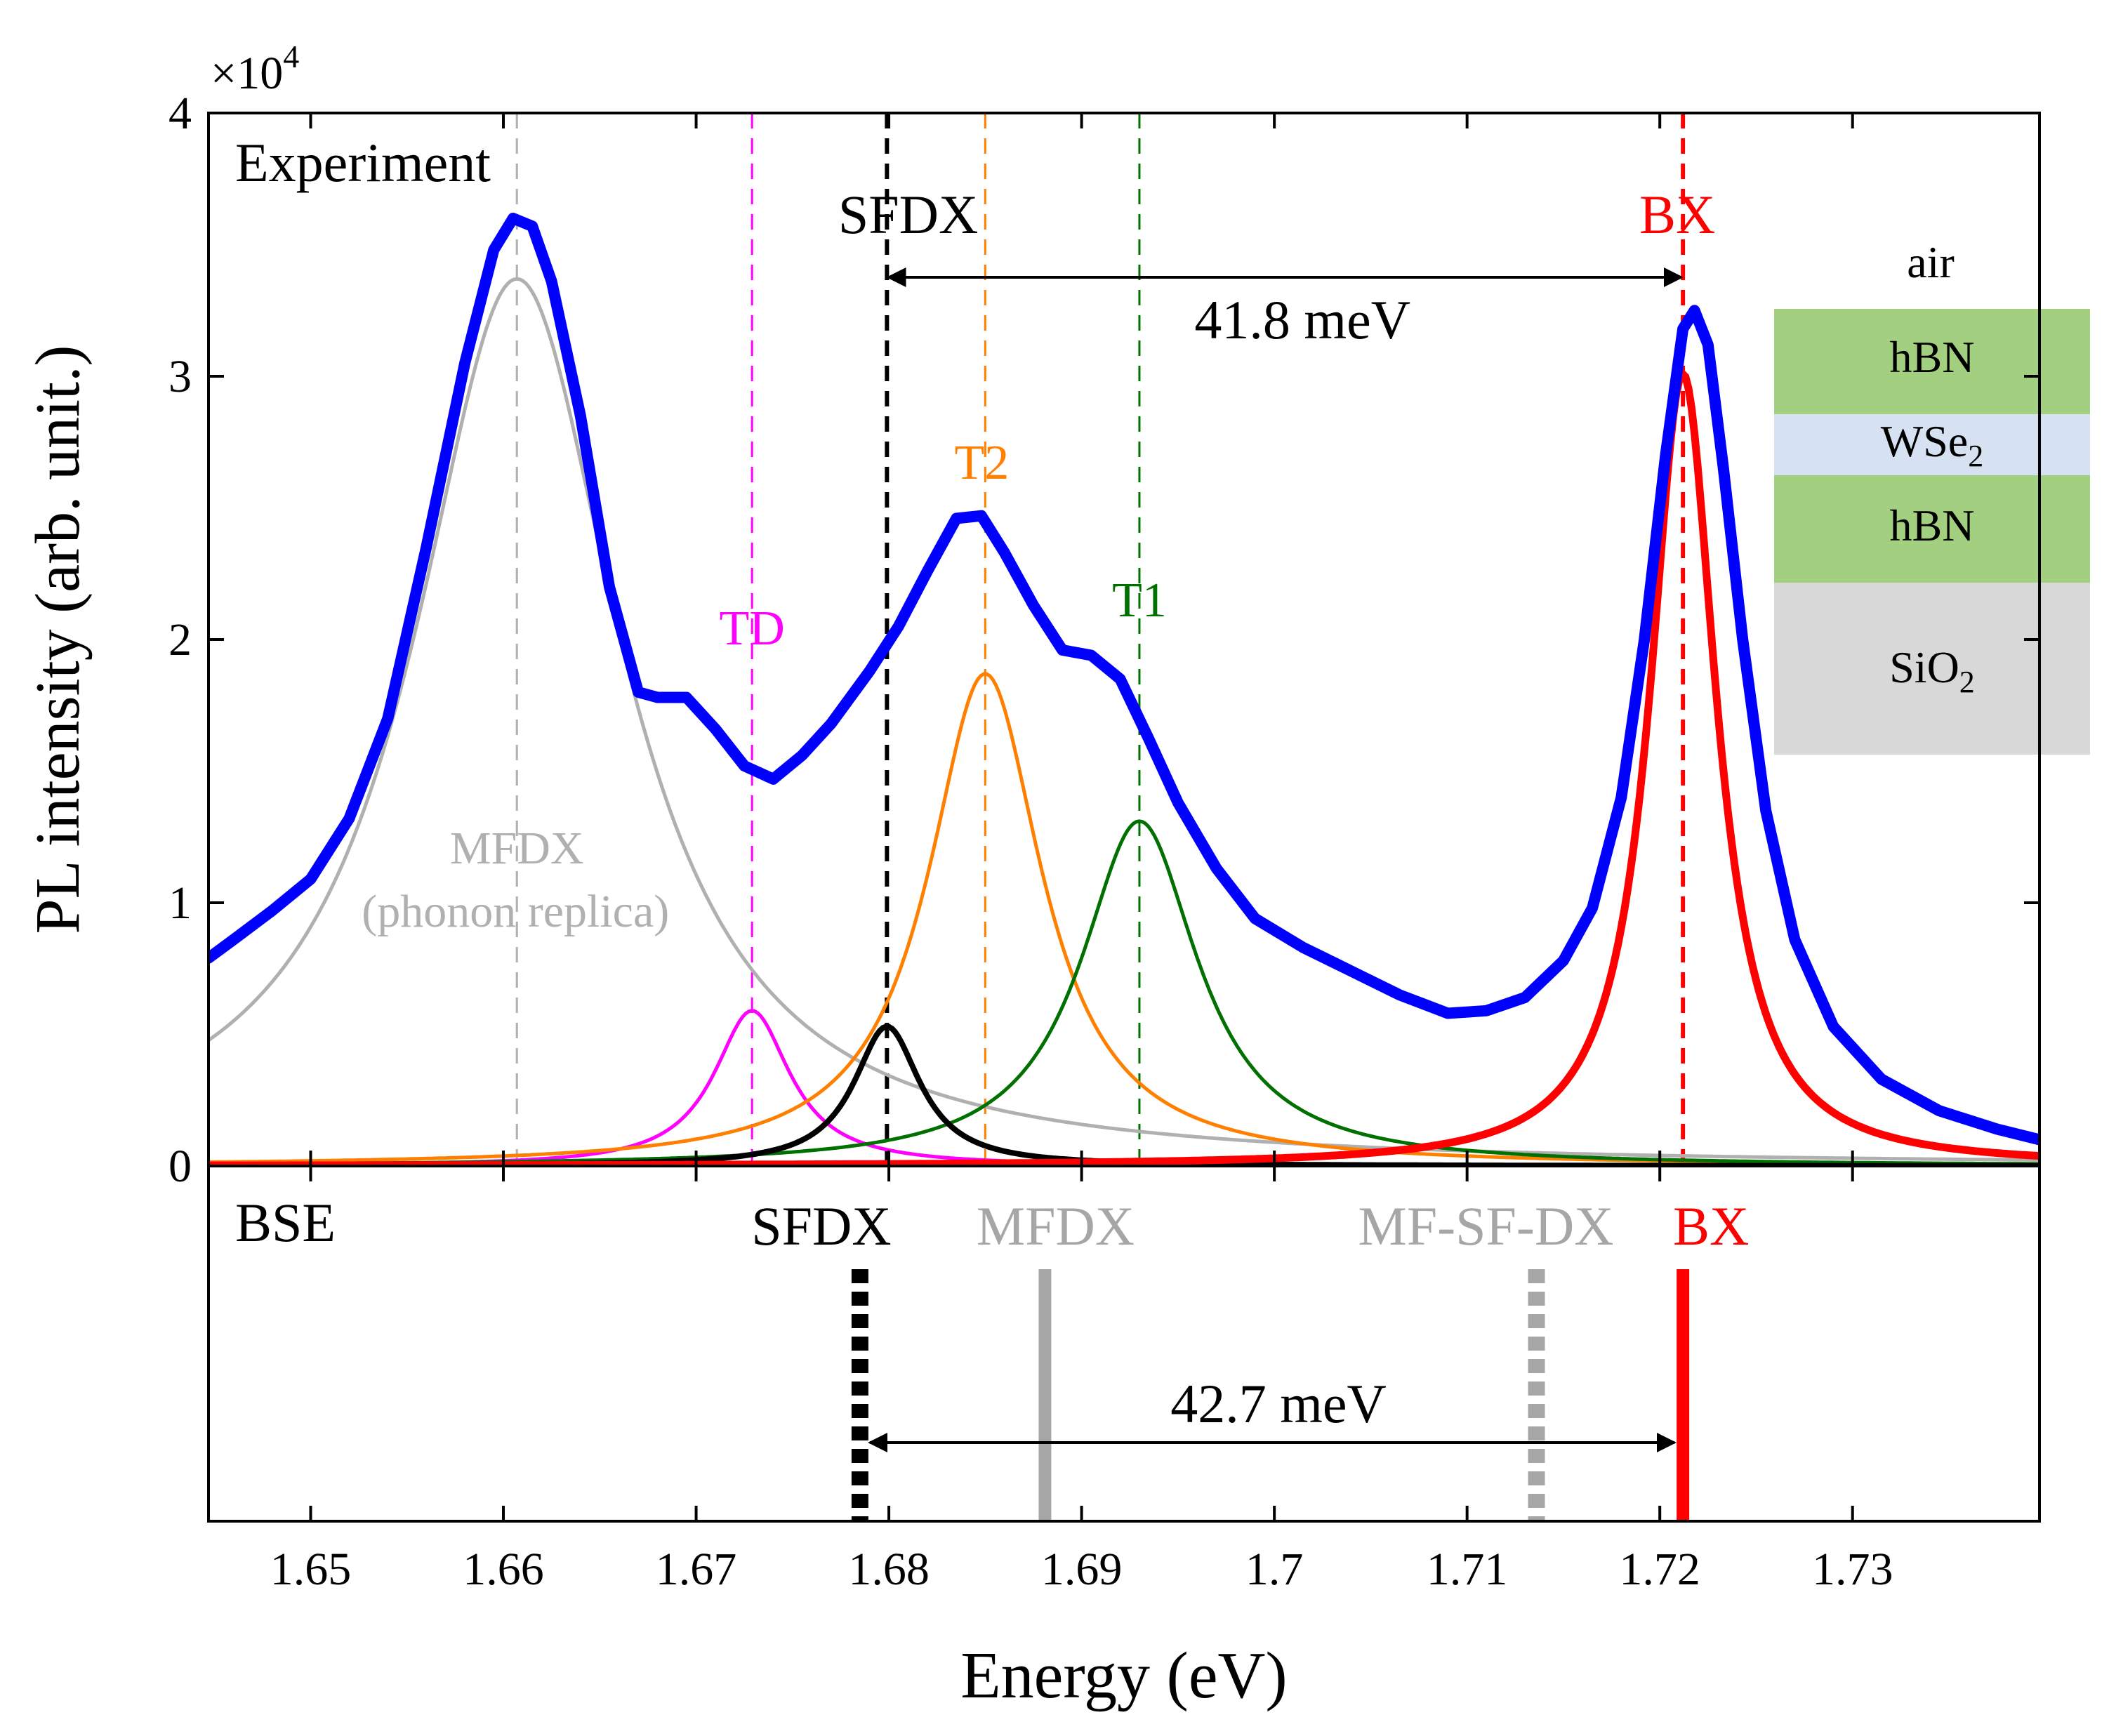 This screenshot has width=2109, height=1736. Describe the element at coordinates (1967, 682) in the screenshot. I see `stack-sio2-subscript: 2` at that location.